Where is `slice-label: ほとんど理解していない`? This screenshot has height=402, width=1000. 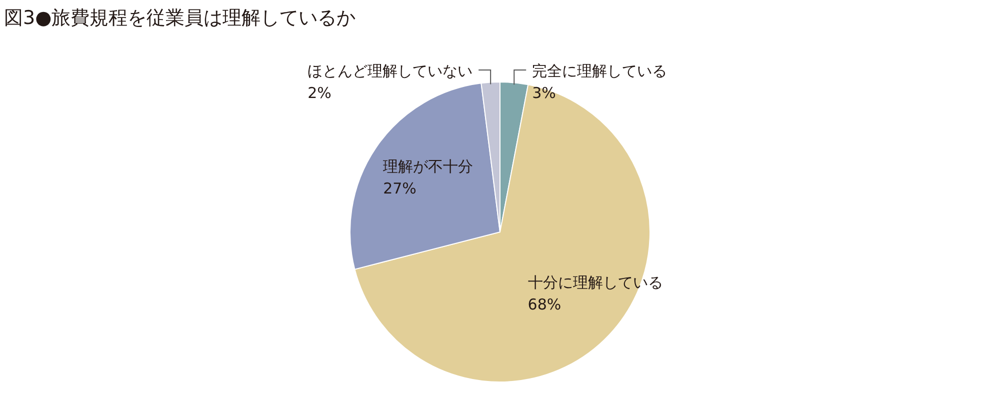
slice-label: ほとんど理解していない is located at coordinates (390, 71).